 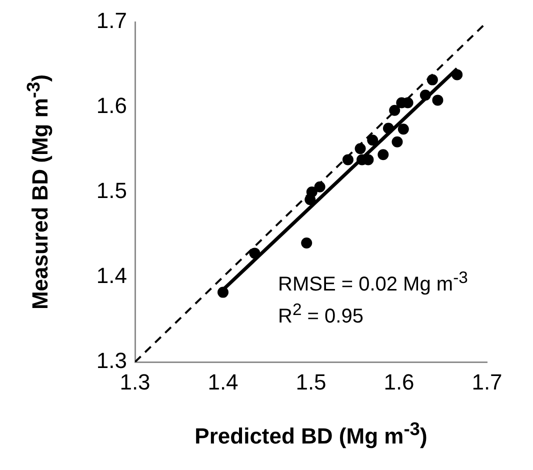 I want to click on x-axis-title: Predicted BD (Mg m$^{-3}$), so click(x=311, y=434).